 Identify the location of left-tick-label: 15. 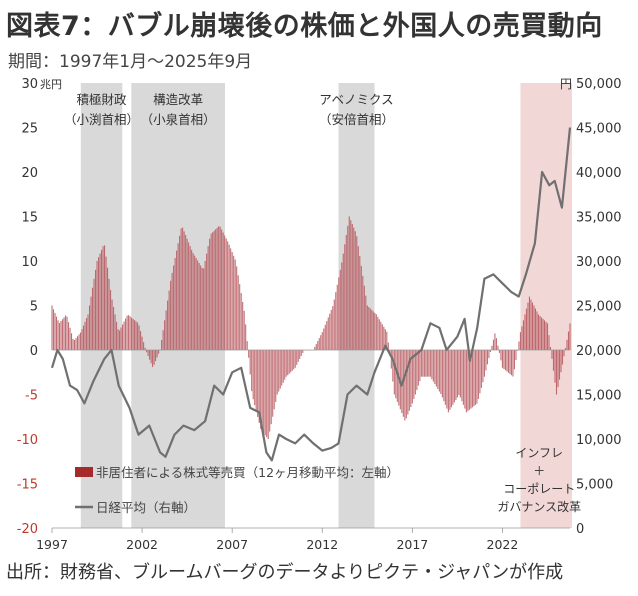
(29, 218).